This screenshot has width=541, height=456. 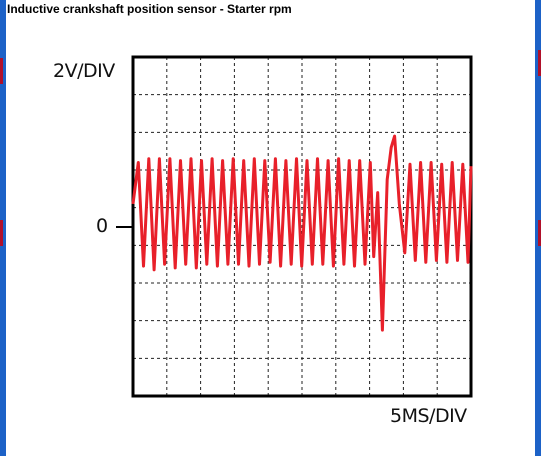 What do you see at coordinates (84, 71) in the screenshot?
I see `y-scale-label: 2V/DIV` at bounding box center [84, 71].